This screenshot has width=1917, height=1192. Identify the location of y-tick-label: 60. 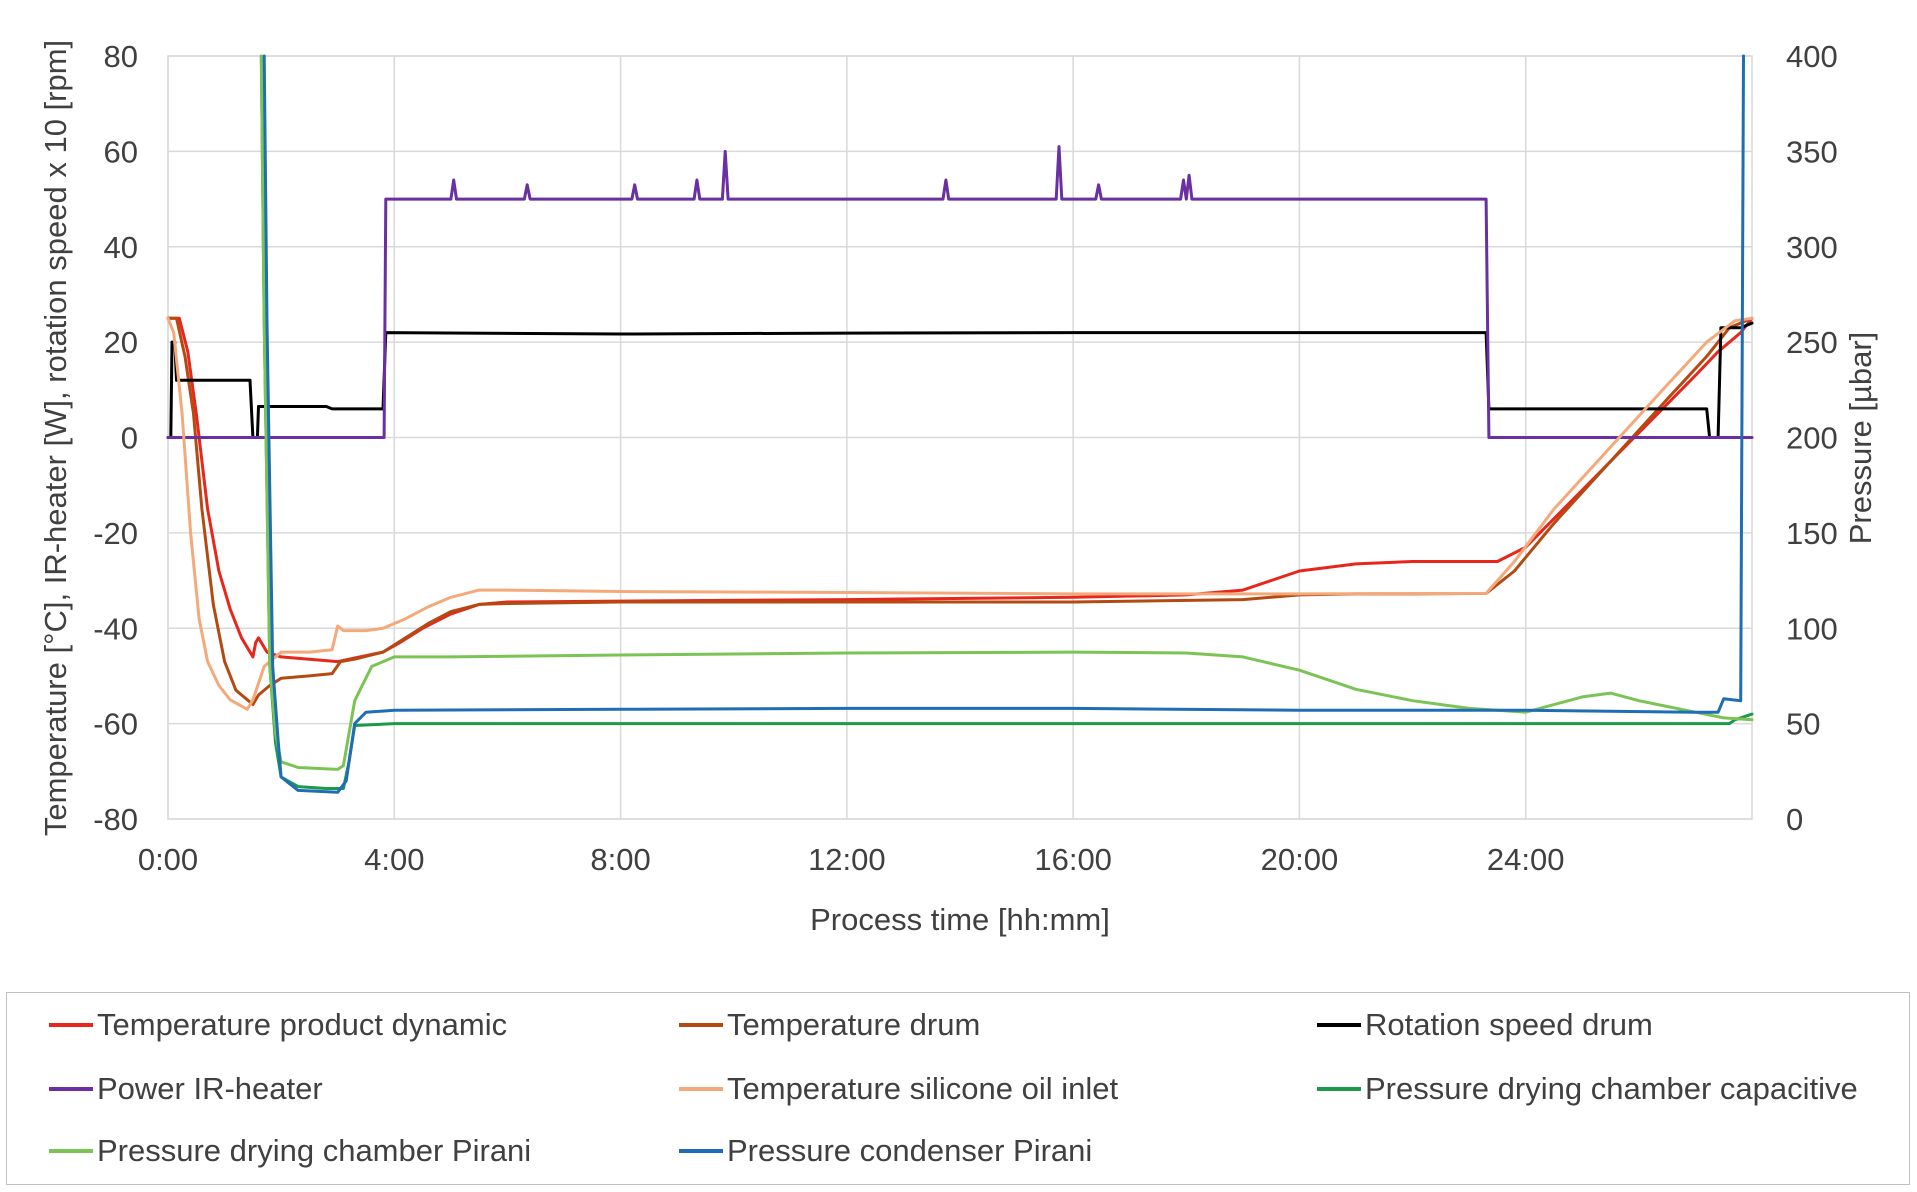
(121, 151).